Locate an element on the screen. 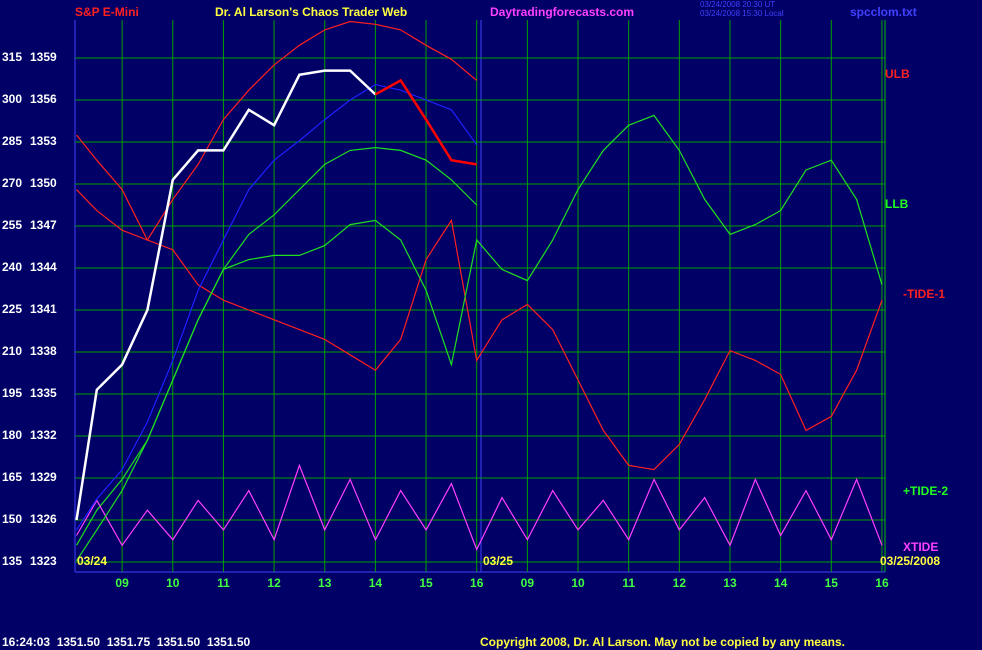 The width and height of the screenshot is (982, 650). y-tick-label: 1338 is located at coordinates (43, 351).